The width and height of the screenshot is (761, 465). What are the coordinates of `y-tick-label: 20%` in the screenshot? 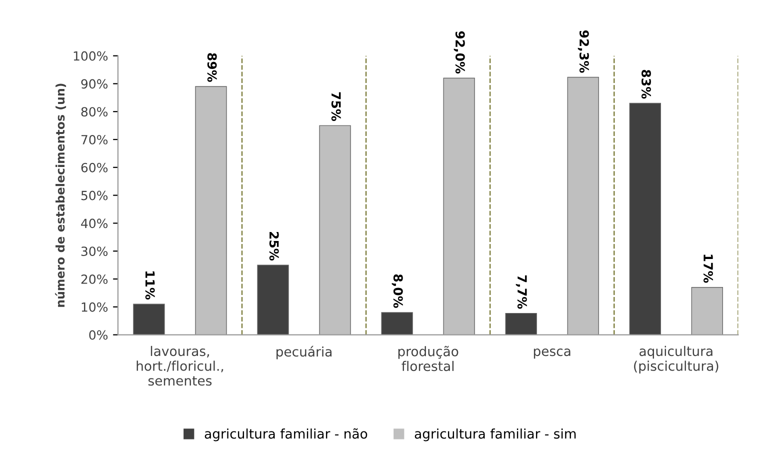 It's located at (94, 279).